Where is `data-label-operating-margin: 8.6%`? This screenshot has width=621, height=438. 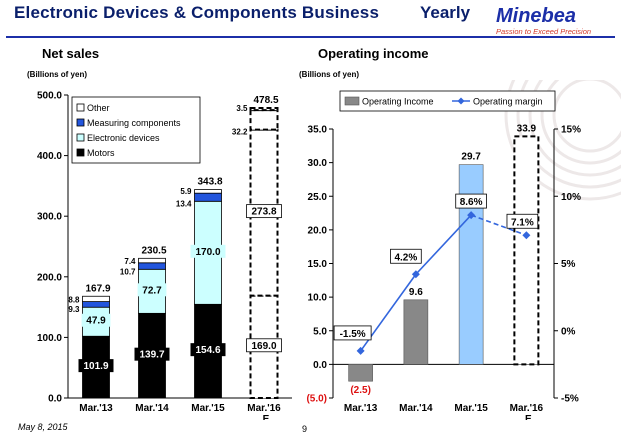 data-label-operating-margin: 8.6% is located at coordinates (471, 202).